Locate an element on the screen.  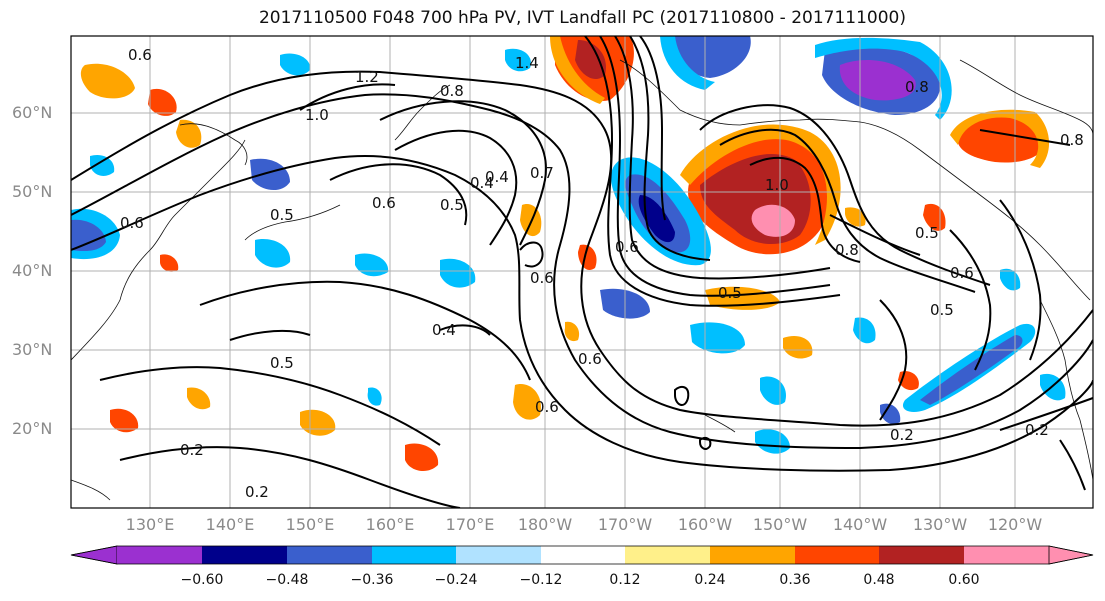
lon-label: 170°W is located at coordinates (625, 524).